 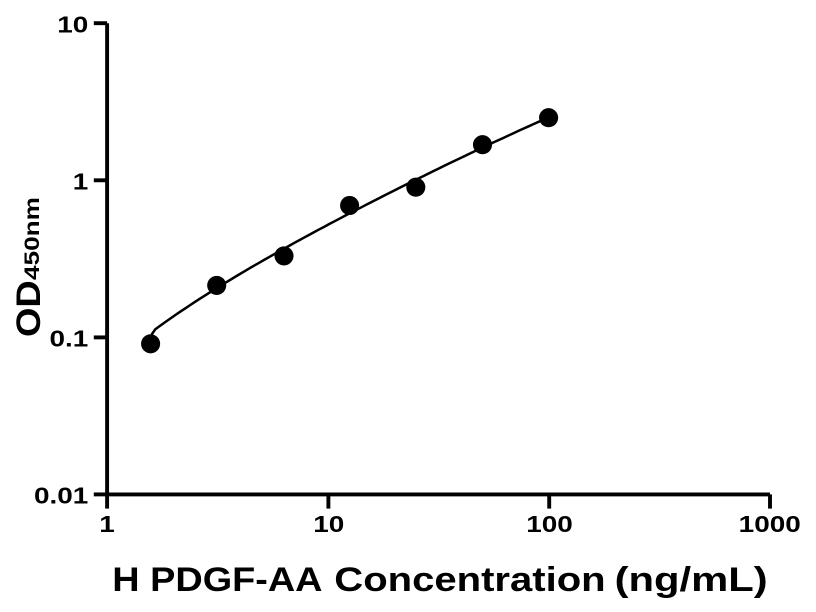 What do you see at coordinates (549, 524) in the screenshot?
I see `svg-text: 100` at bounding box center [549, 524].